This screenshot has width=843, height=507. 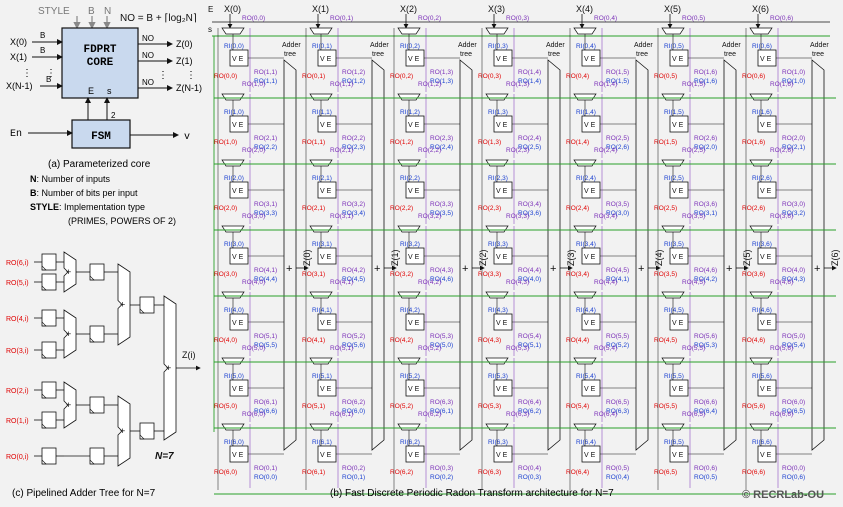 What do you see at coordinates (793, 81) in the screenshot?
I see `cell-ro-diag-label: RO(1,0)` at bounding box center [793, 81].